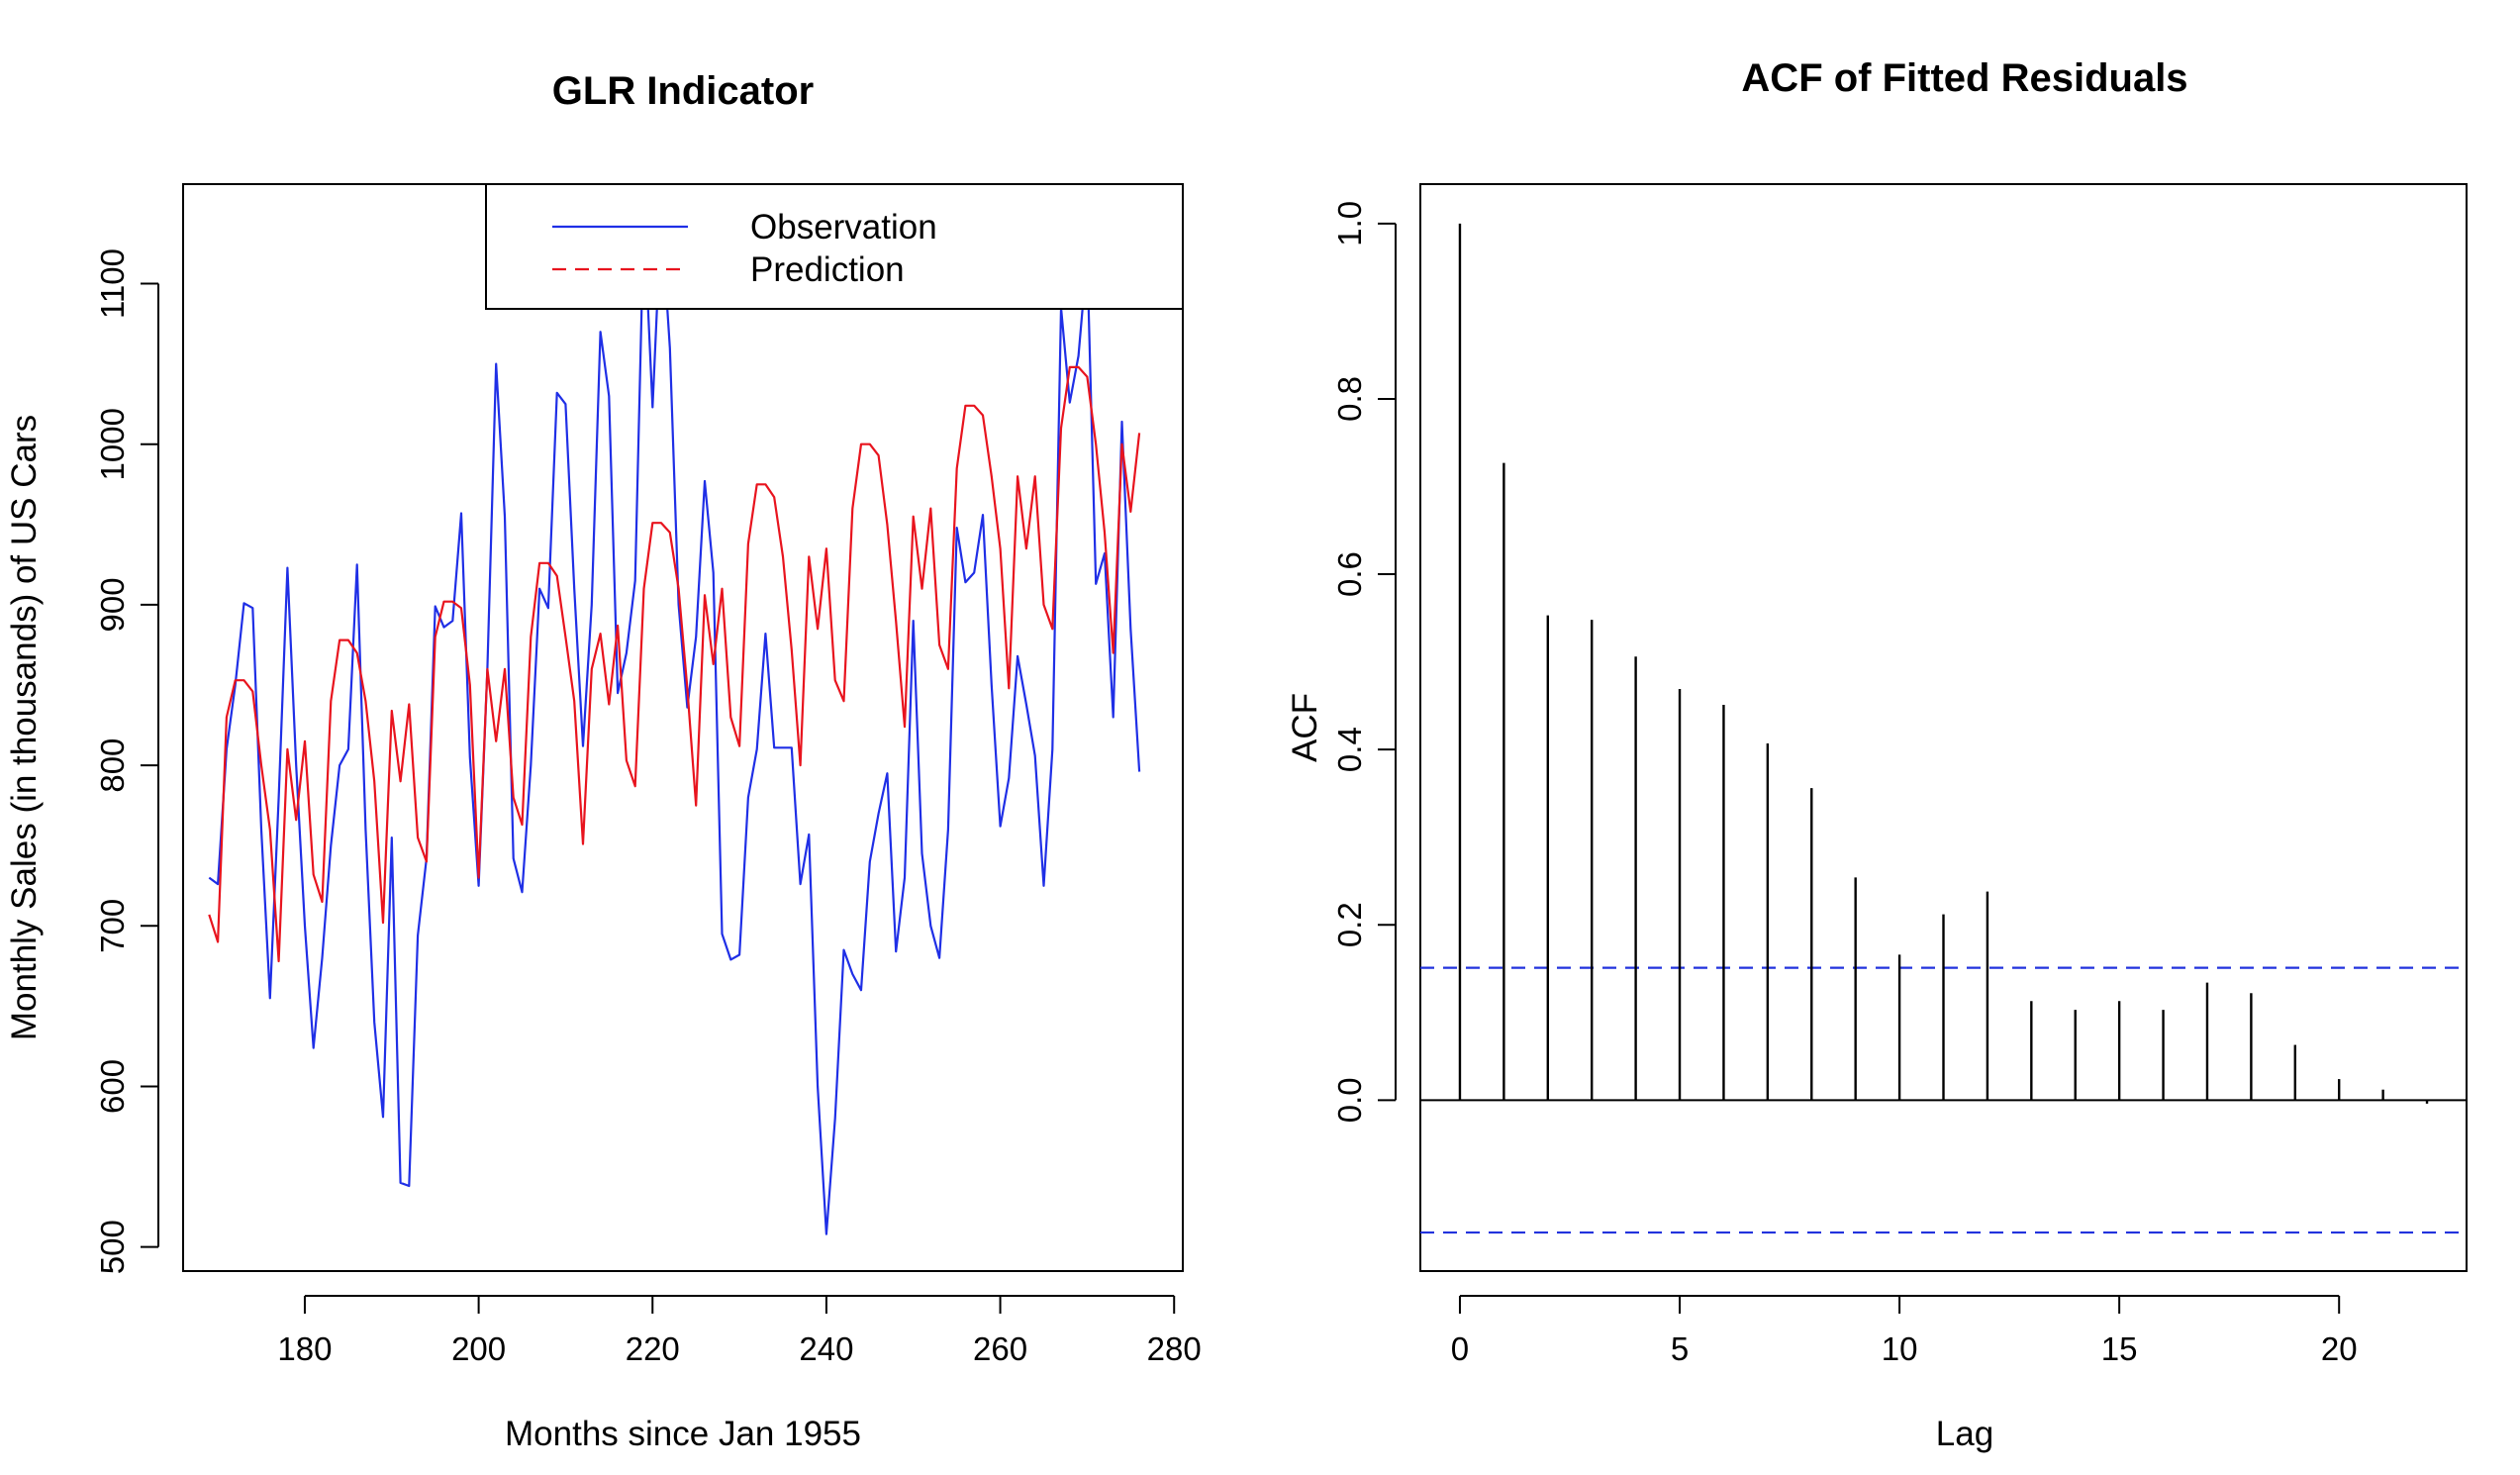  Describe the element at coordinates (653, 1348) in the screenshot. I see `x-tick-label: 220` at that location.